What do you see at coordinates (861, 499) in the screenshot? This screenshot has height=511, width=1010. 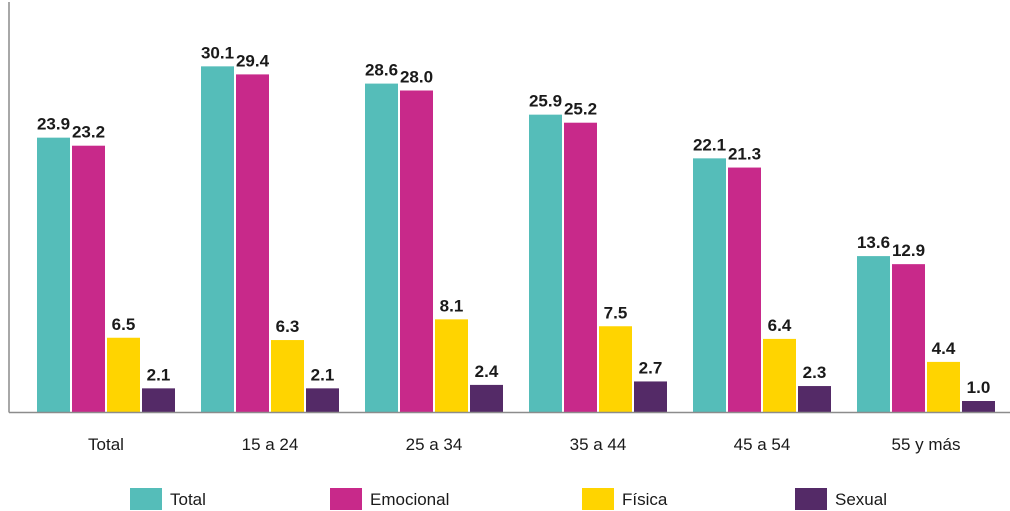 I see `legend-label: Sexual` at bounding box center [861, 499].